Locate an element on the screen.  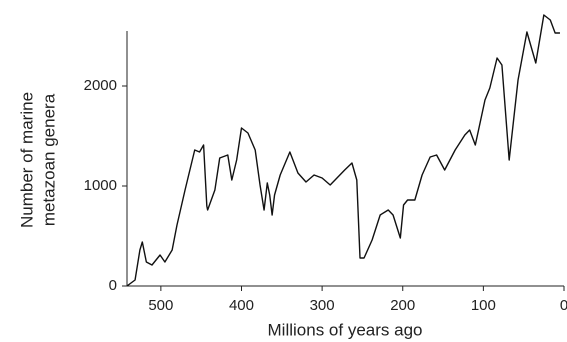
y-tick-label: 1000 is located at coordinates (100, 185).